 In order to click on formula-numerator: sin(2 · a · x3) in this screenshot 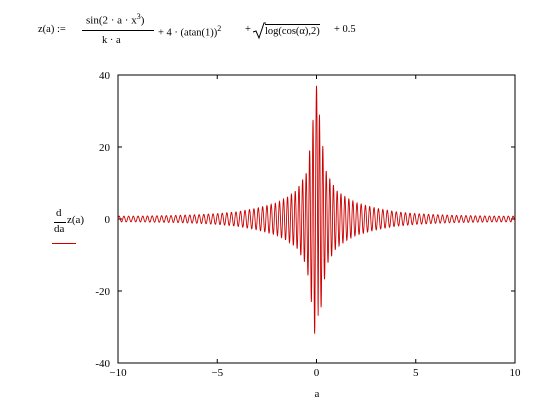, I will do `click(115, 19)`.